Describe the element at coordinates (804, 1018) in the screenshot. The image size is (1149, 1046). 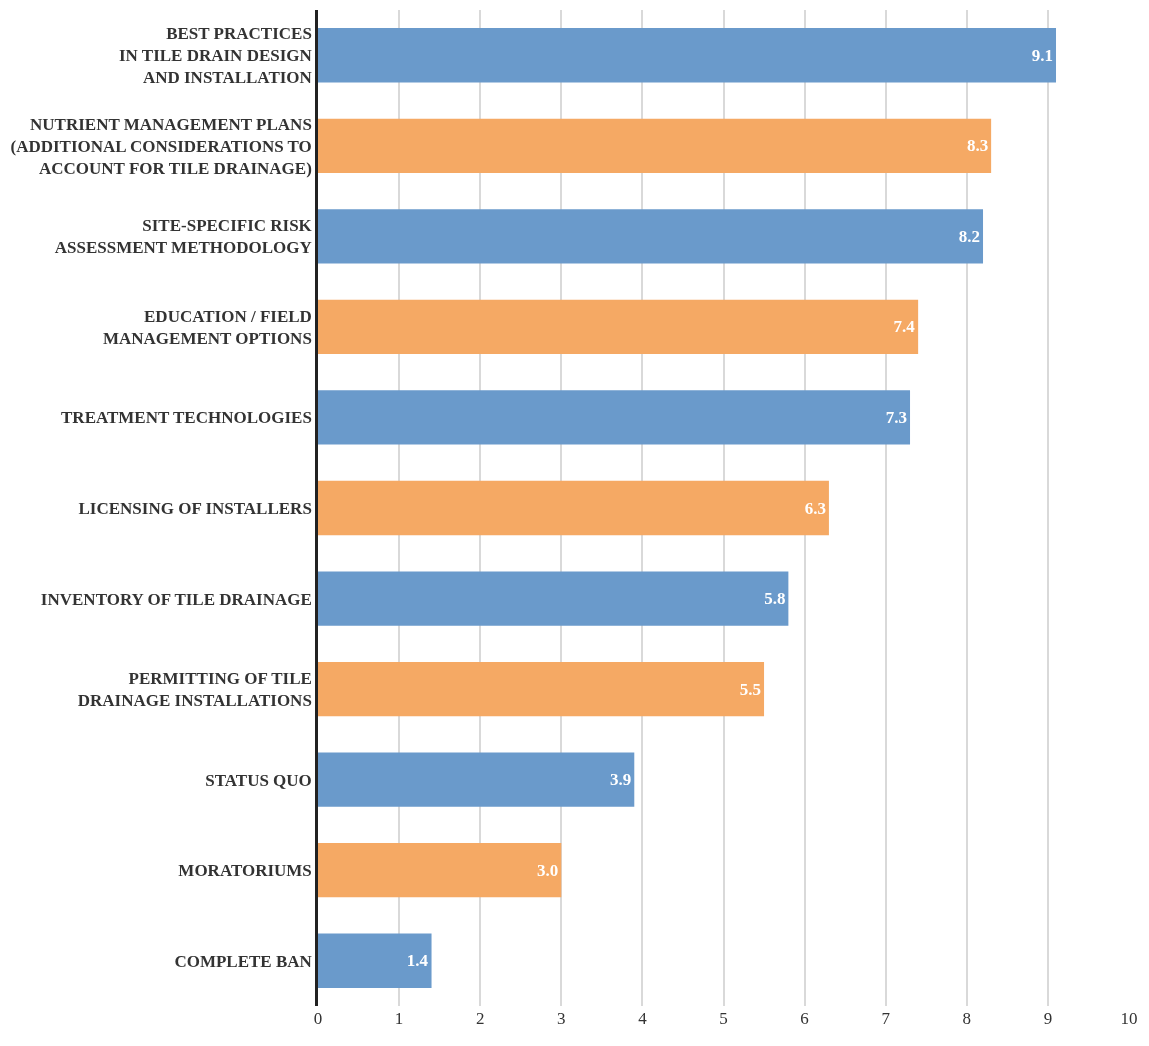
I see `x-tick-label: 6` at that location.